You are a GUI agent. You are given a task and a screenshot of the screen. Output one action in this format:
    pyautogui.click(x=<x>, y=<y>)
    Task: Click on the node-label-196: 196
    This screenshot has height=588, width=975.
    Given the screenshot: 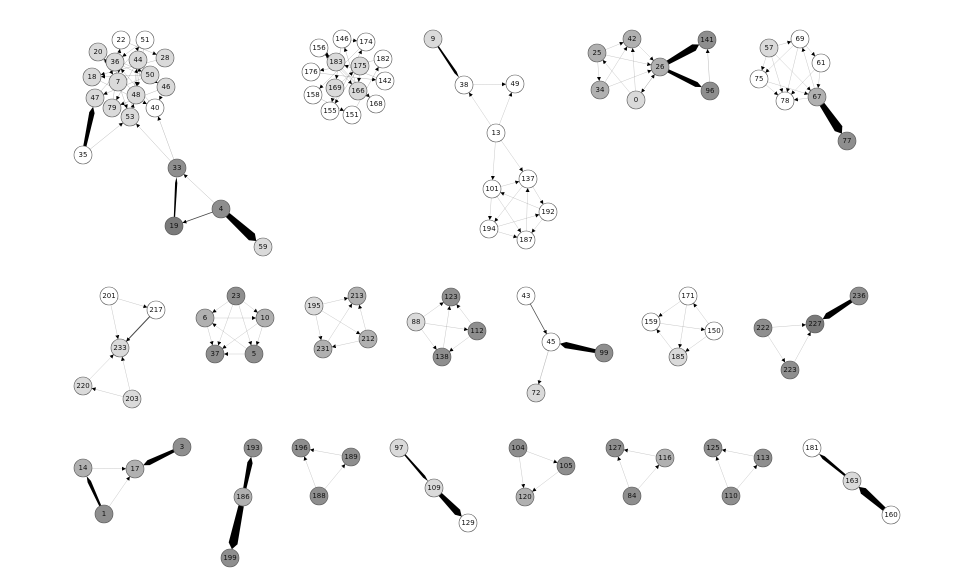 What is the action you would take?
    pyautogui.click(x=301, y=448)
    